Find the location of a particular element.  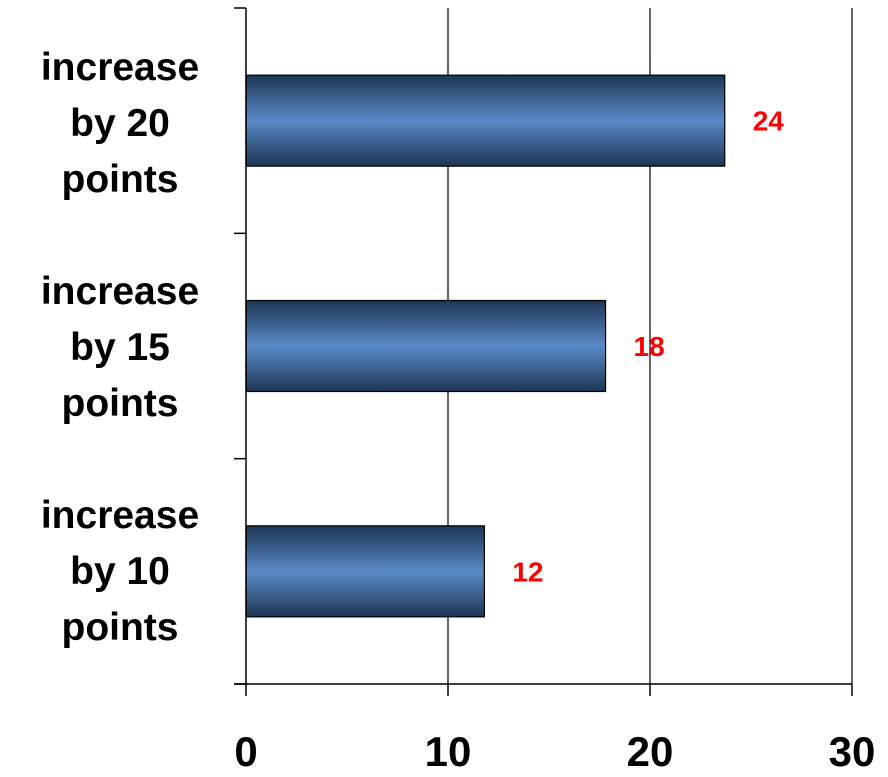

x-tick-label-0: 0 is located at coordinates (245, 751).